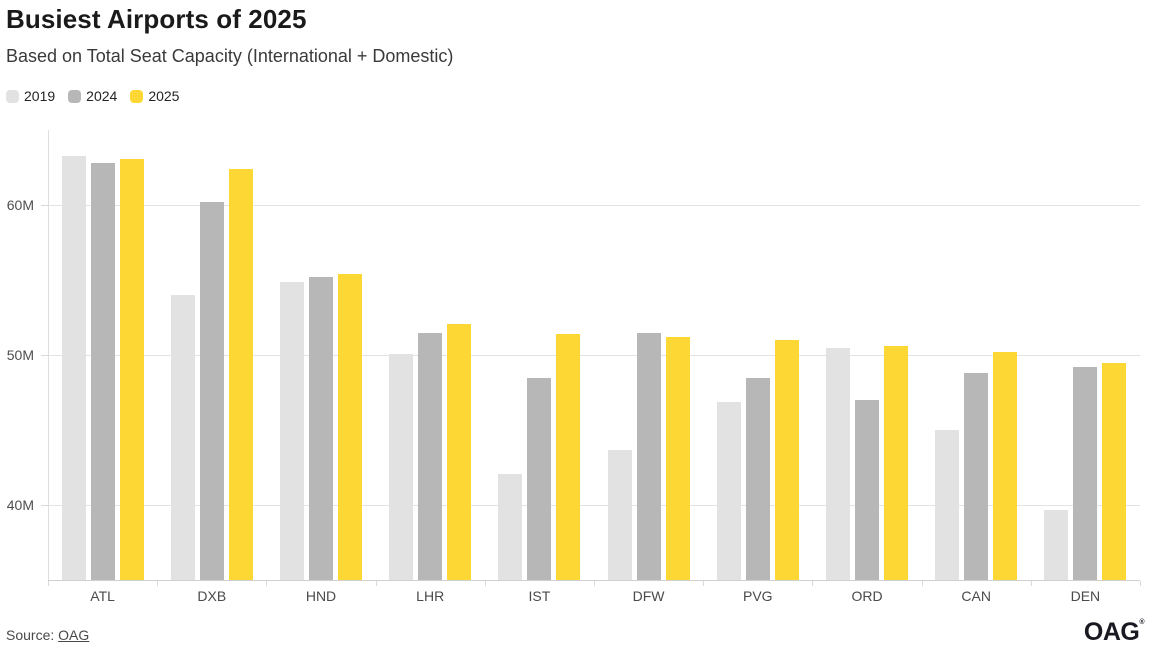  I want to click on source-link: OAG, so click(74, 635).